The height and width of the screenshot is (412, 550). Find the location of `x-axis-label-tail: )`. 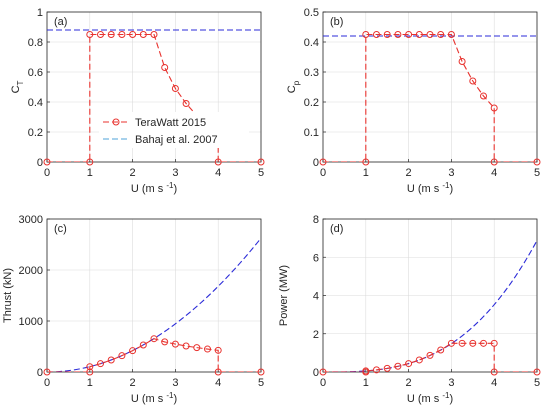

x-axis-label-tail: ) is located at coordinates (451, 399).